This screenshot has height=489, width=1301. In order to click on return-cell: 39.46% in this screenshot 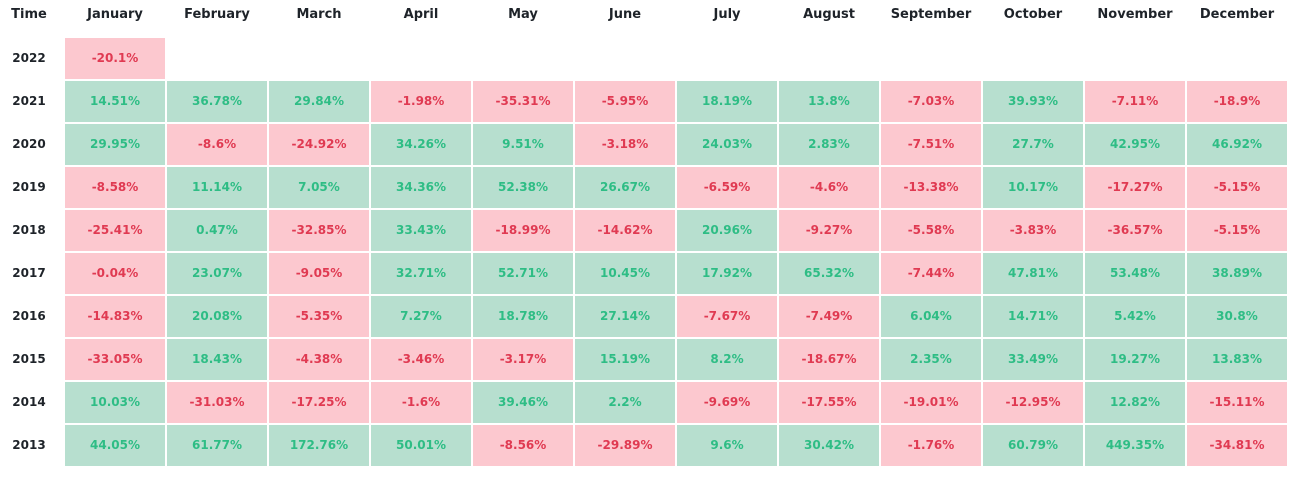, I will do `click(523, 402)`.